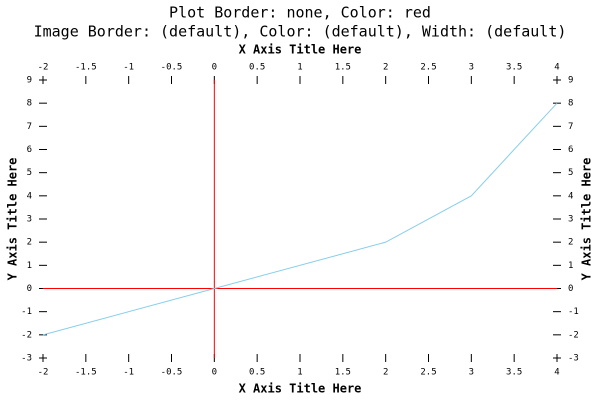 The width and height of the screenshot is (600, 400). I want to click on y-tick-label-left: 2, so click(29, 243).